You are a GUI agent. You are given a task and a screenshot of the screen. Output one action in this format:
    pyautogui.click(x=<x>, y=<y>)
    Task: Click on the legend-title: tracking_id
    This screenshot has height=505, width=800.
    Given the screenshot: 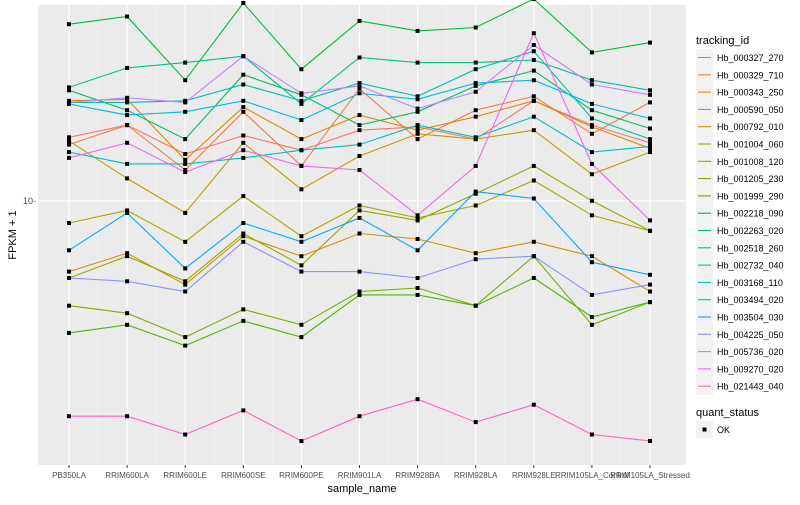 What is the action you would take?
    pyautogui.click(x=722, y=41)
    